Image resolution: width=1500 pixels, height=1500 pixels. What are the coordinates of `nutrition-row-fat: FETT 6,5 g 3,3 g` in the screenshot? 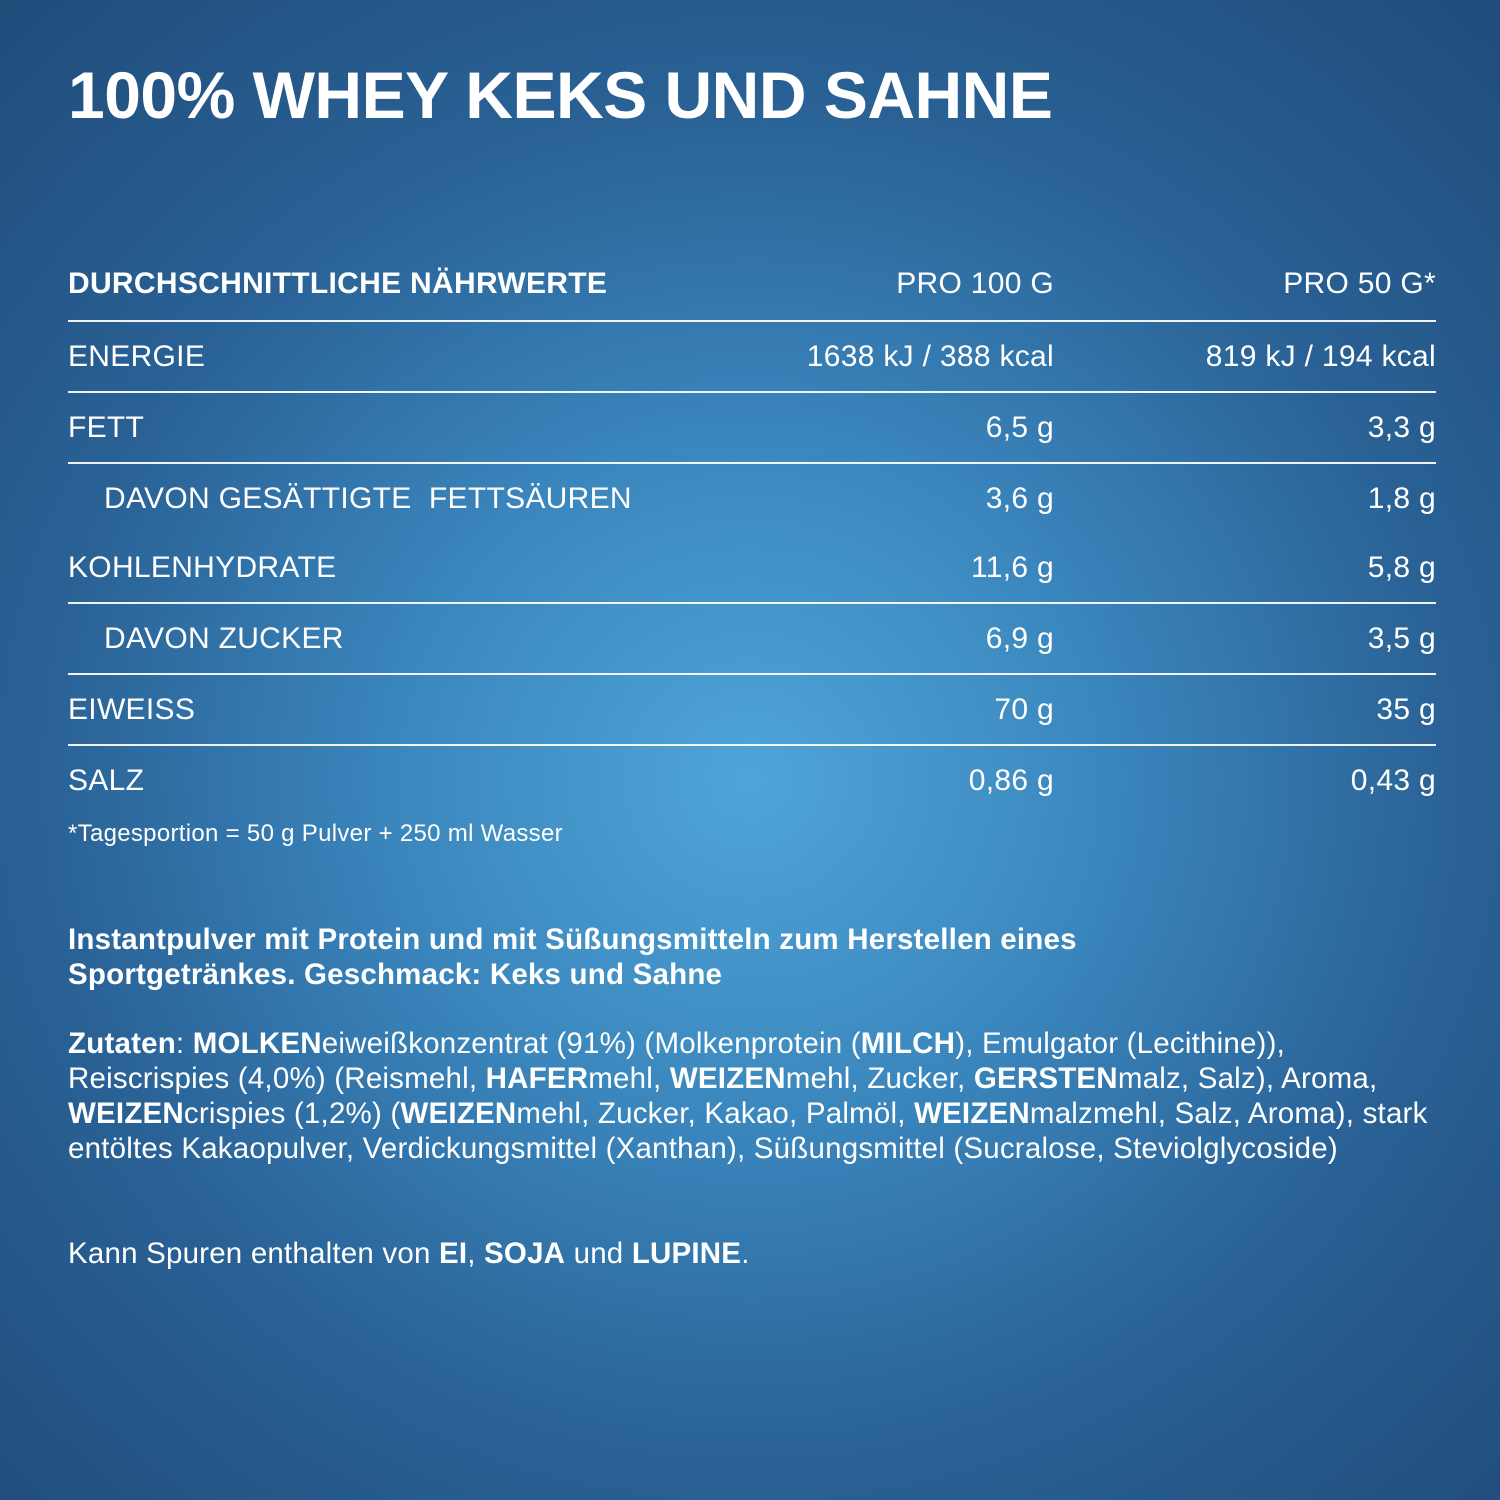 It's located at (752, 428).